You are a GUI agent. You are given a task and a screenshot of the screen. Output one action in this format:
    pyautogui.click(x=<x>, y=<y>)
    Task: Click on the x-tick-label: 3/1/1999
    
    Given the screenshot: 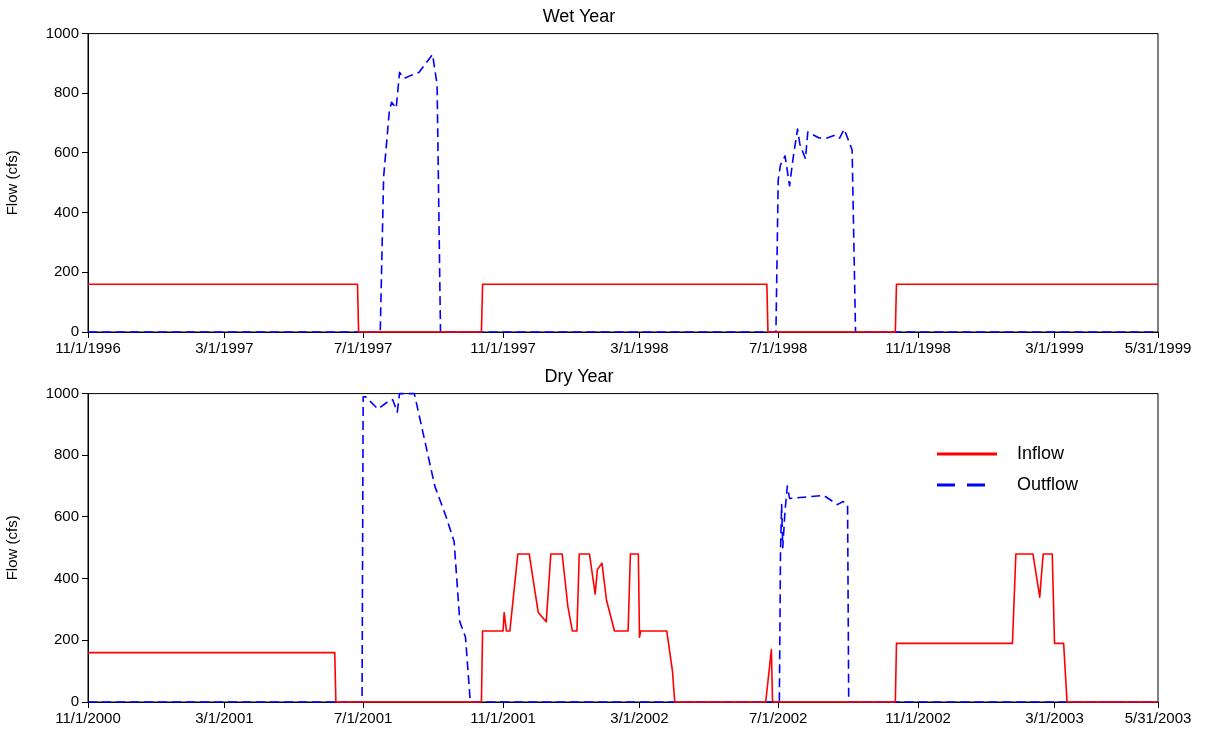 What is the action you would take?
    pyautogui.click(x=1054, y=348)
    